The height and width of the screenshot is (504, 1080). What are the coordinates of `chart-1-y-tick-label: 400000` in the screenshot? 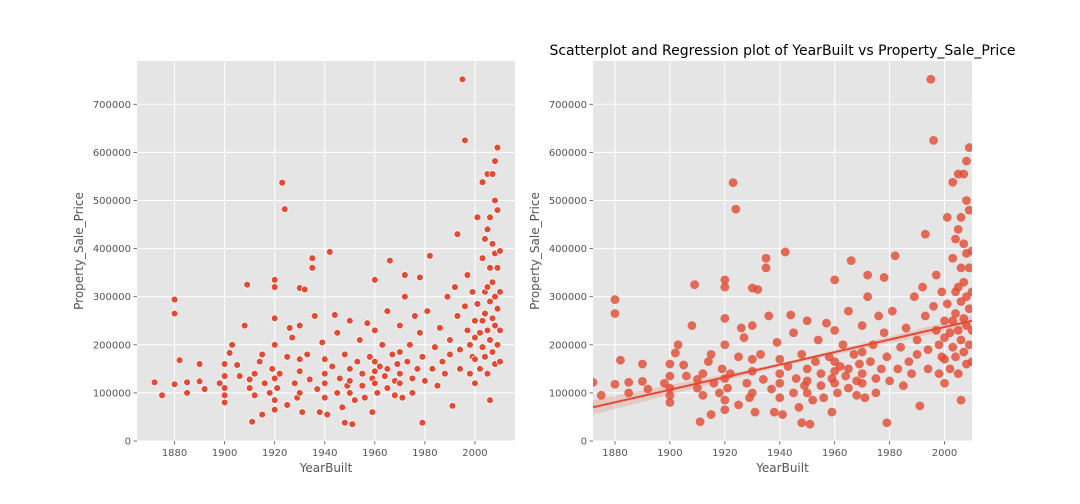 It's located at (112, 249).